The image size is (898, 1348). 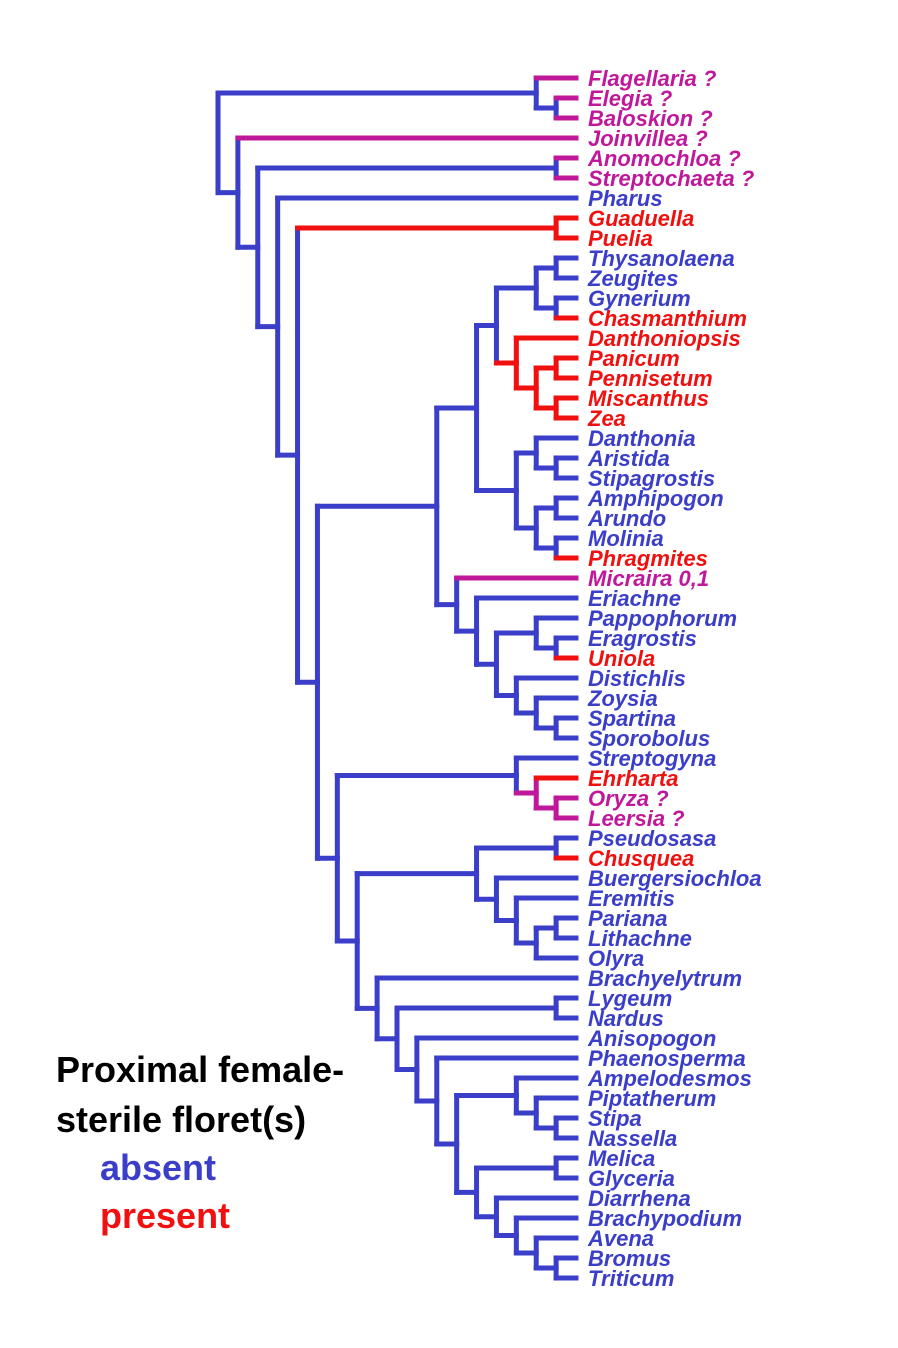 I want to click on taxon-label: Joinvillea ?, so click(x=648, y=138).